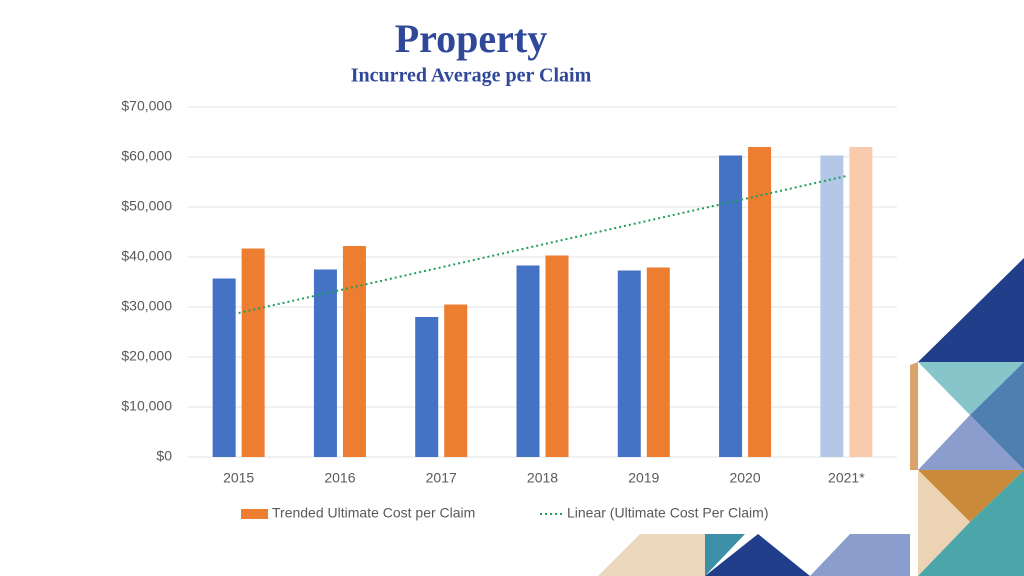 This screenshot has width=1024, height=576. I want to click on legend-label: Linear (Ultimate Cost Per Claim), so click(668, 513).